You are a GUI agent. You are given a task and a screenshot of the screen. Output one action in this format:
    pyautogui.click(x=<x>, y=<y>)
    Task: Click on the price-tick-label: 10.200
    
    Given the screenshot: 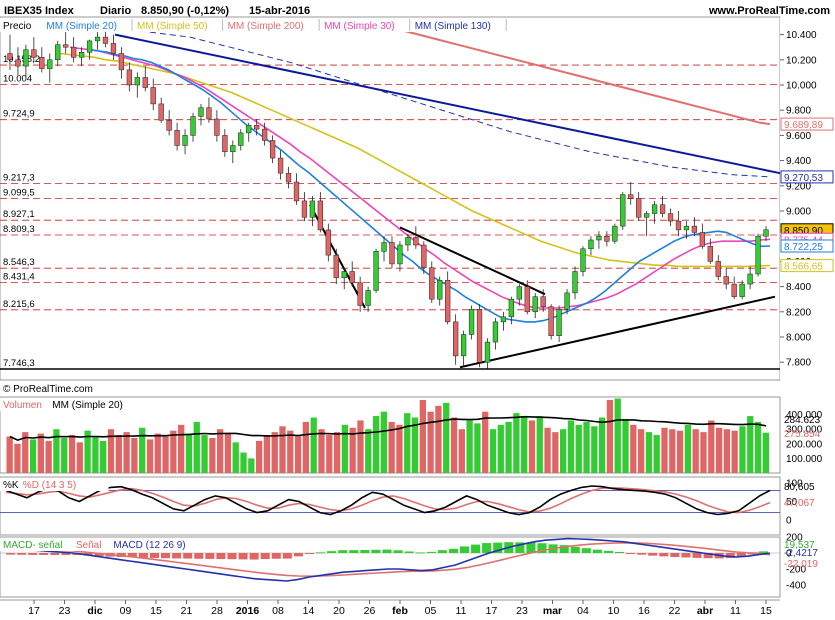 What is the action you would take?
    pyautogui.click(x=801, y=60)
    